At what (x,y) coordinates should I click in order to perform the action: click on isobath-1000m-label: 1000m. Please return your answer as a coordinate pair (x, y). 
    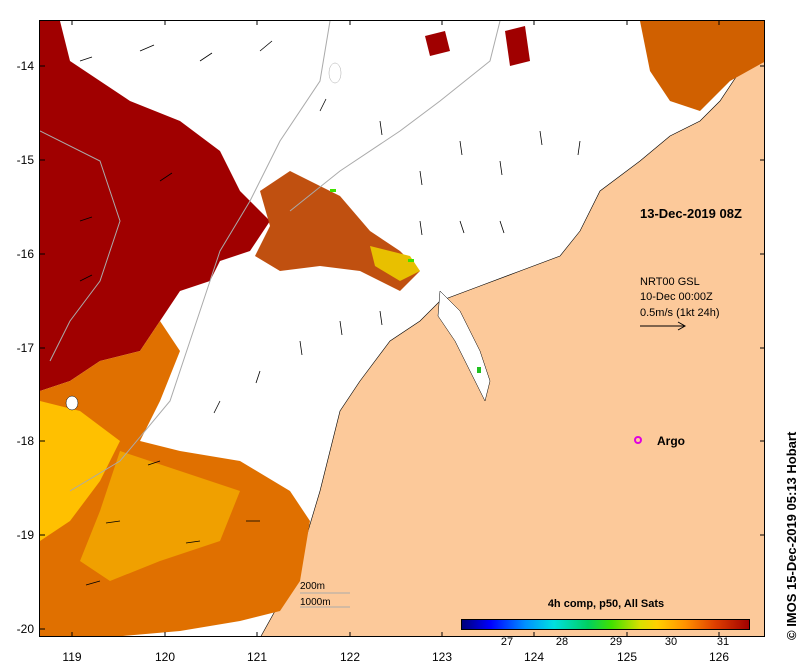
    Looking at the image, I should click on (315, 602).